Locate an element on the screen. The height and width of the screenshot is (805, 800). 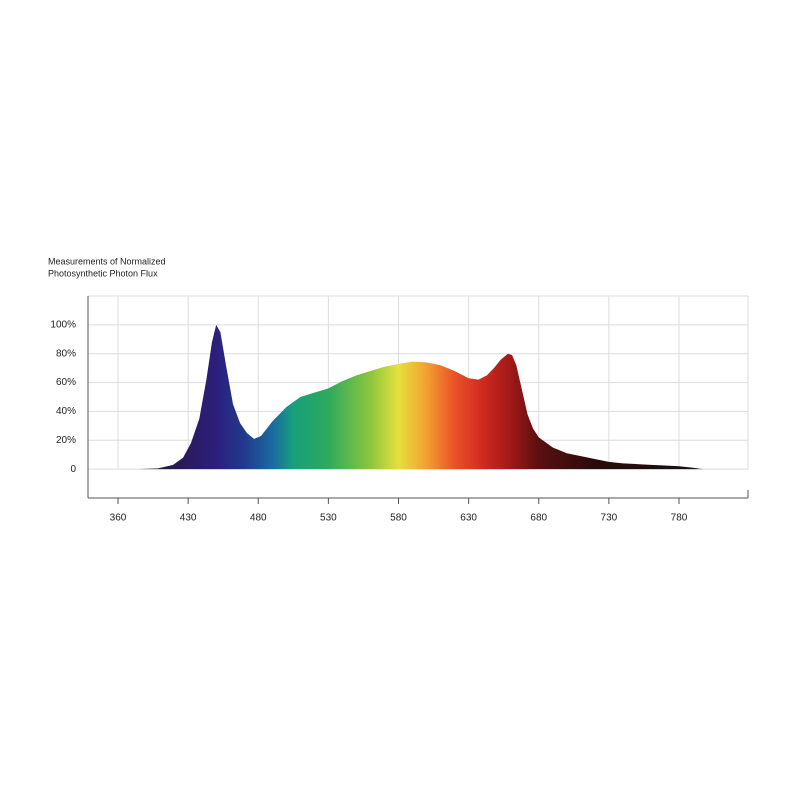
x-tick-label: 430 is located at coordinates (188, 518).